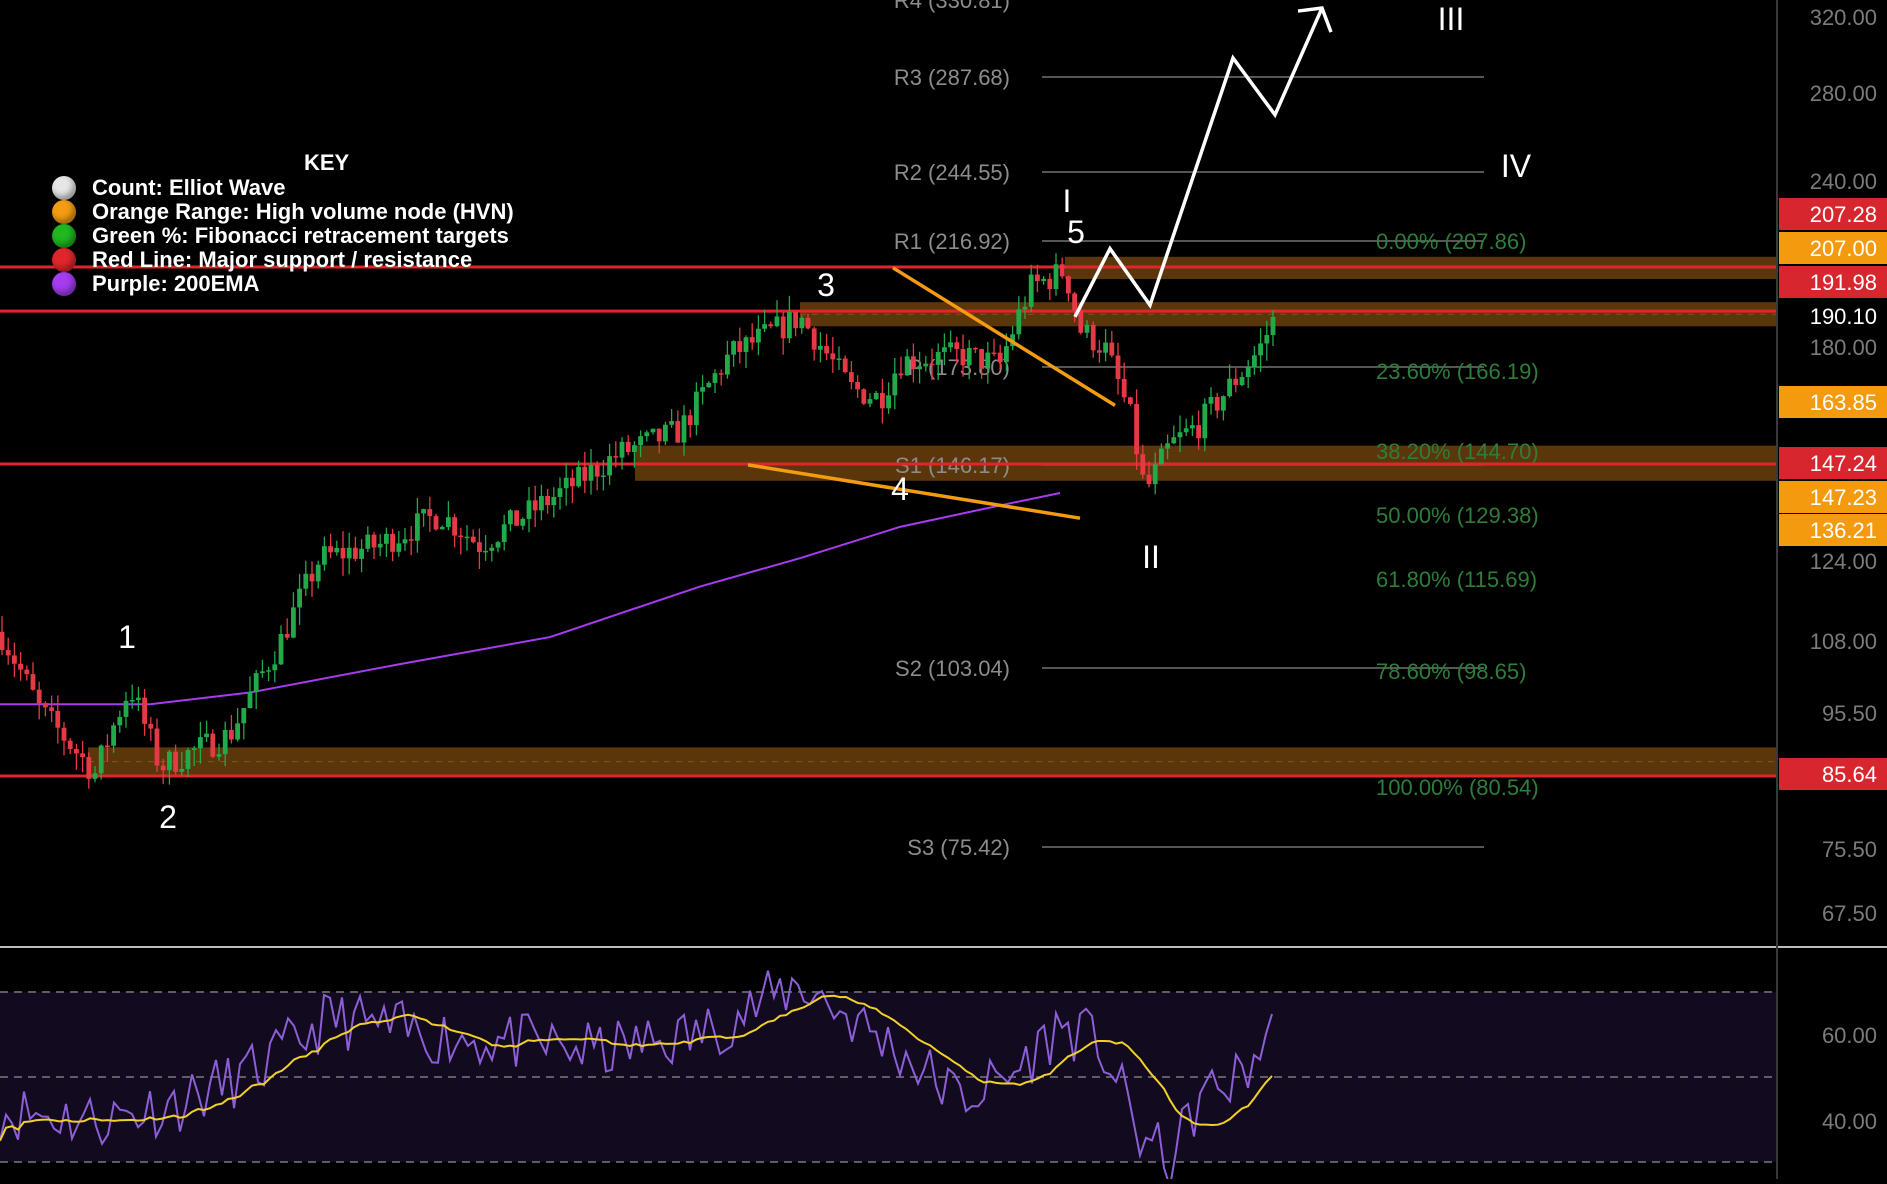 The height and width of the screenshot is (1184, 1887). Describe the element at coordinates (1849, 774) in the screenshot. I see `price-badge-label: 85.64` at that location.